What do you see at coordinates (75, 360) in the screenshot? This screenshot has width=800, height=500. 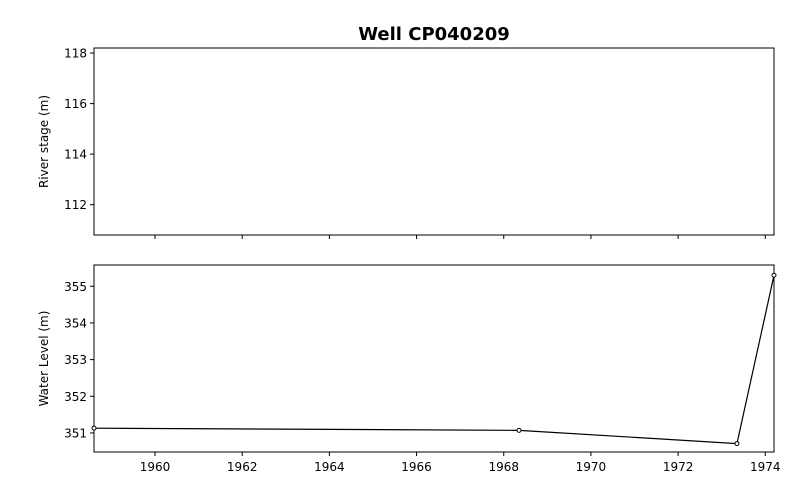 I see `water-level-y-tick-label: 353` at bounding box center [75, 360].